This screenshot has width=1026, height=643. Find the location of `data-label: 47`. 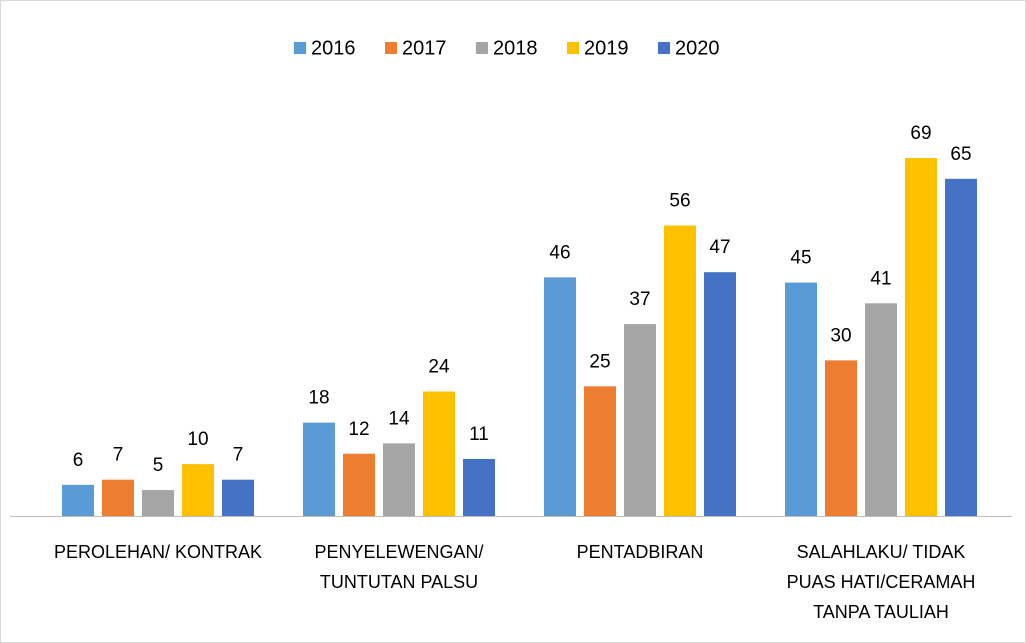

data-label: 47 is located at coordinates (719, 247).